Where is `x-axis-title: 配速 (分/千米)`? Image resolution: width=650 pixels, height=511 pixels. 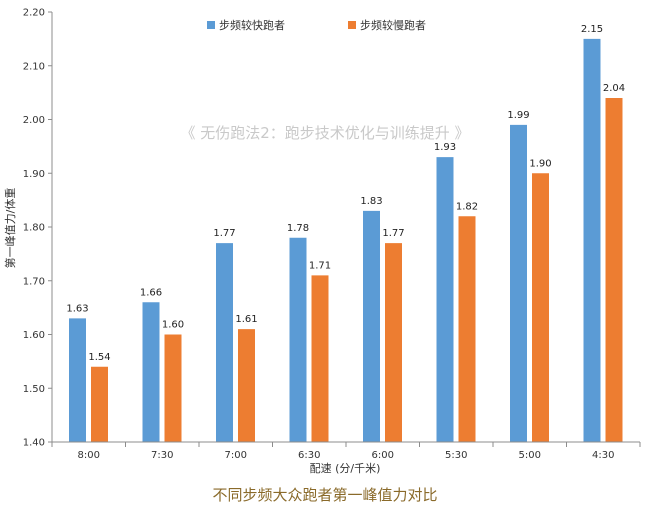 x-axis-title: 配速 (分/千米) is located at coordinates (345, 468).